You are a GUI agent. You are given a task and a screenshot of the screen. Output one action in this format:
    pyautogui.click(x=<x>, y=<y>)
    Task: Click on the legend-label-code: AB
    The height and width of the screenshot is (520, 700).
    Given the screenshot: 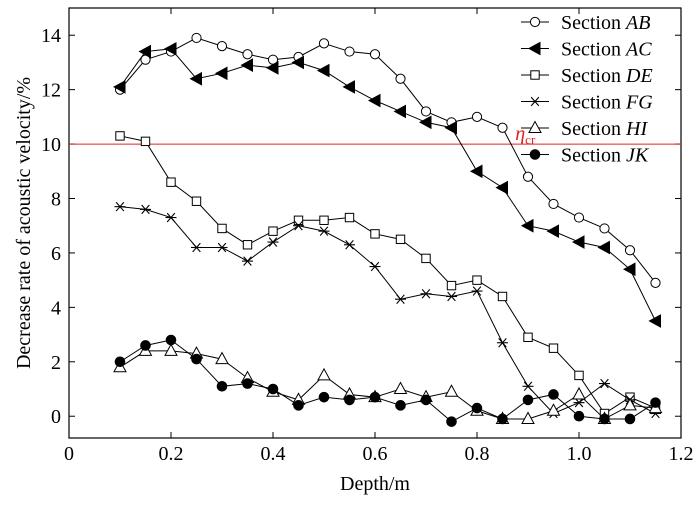 What is the action you would take?
    pyautogui.click(x=637, y=23)
    